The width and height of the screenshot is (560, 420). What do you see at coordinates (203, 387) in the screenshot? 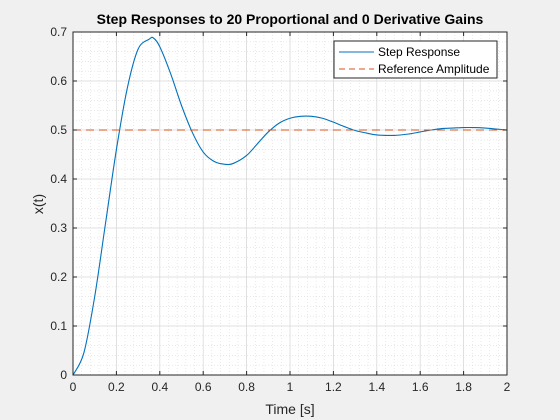
I see `x-tick-label: 0.6` at bounding box center [203, 387].